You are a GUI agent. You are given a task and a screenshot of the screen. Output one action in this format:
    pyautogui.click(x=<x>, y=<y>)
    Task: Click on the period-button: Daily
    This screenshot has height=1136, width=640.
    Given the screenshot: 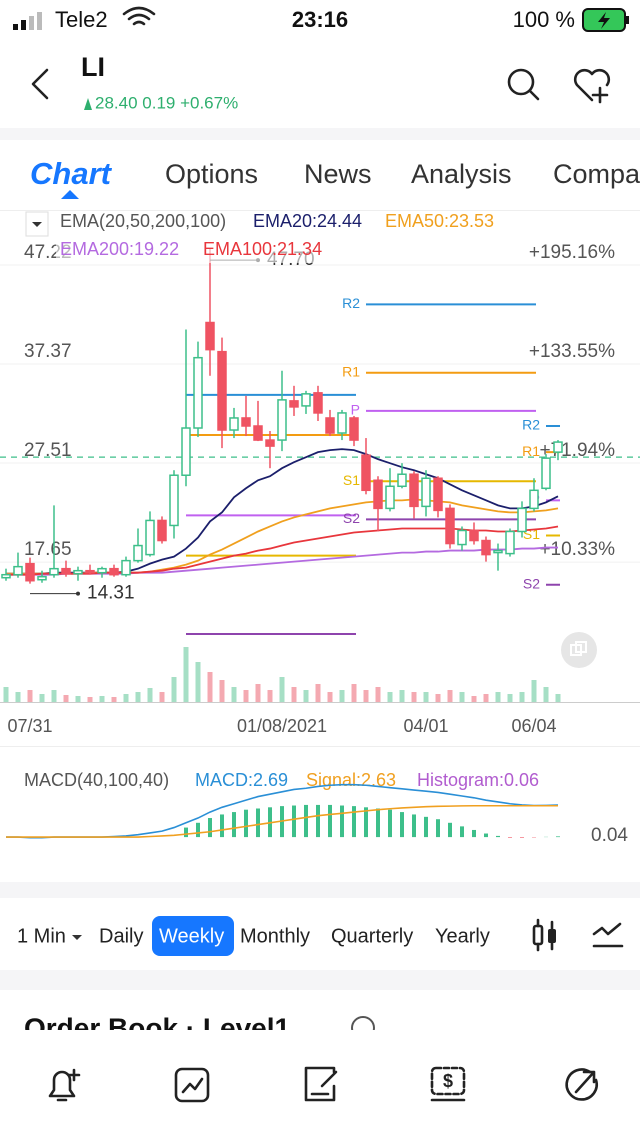 What is the action you would take?
    pyautogui.click(x=121, y=936)
    